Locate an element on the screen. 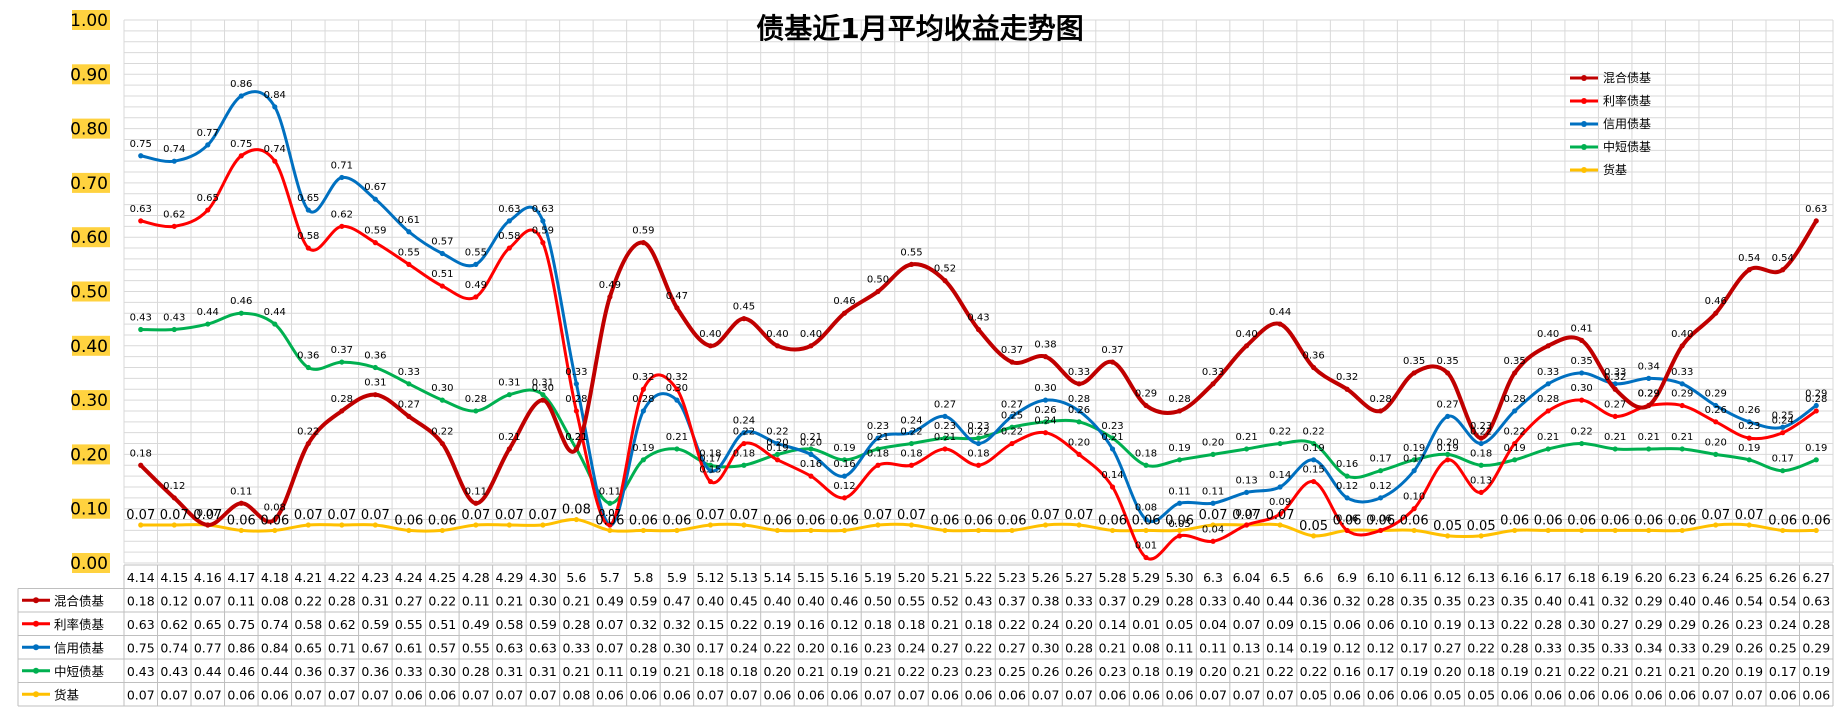 The image size is (1841, 725). y-tick-label: 0.10 is located at coordinates (89, 510).